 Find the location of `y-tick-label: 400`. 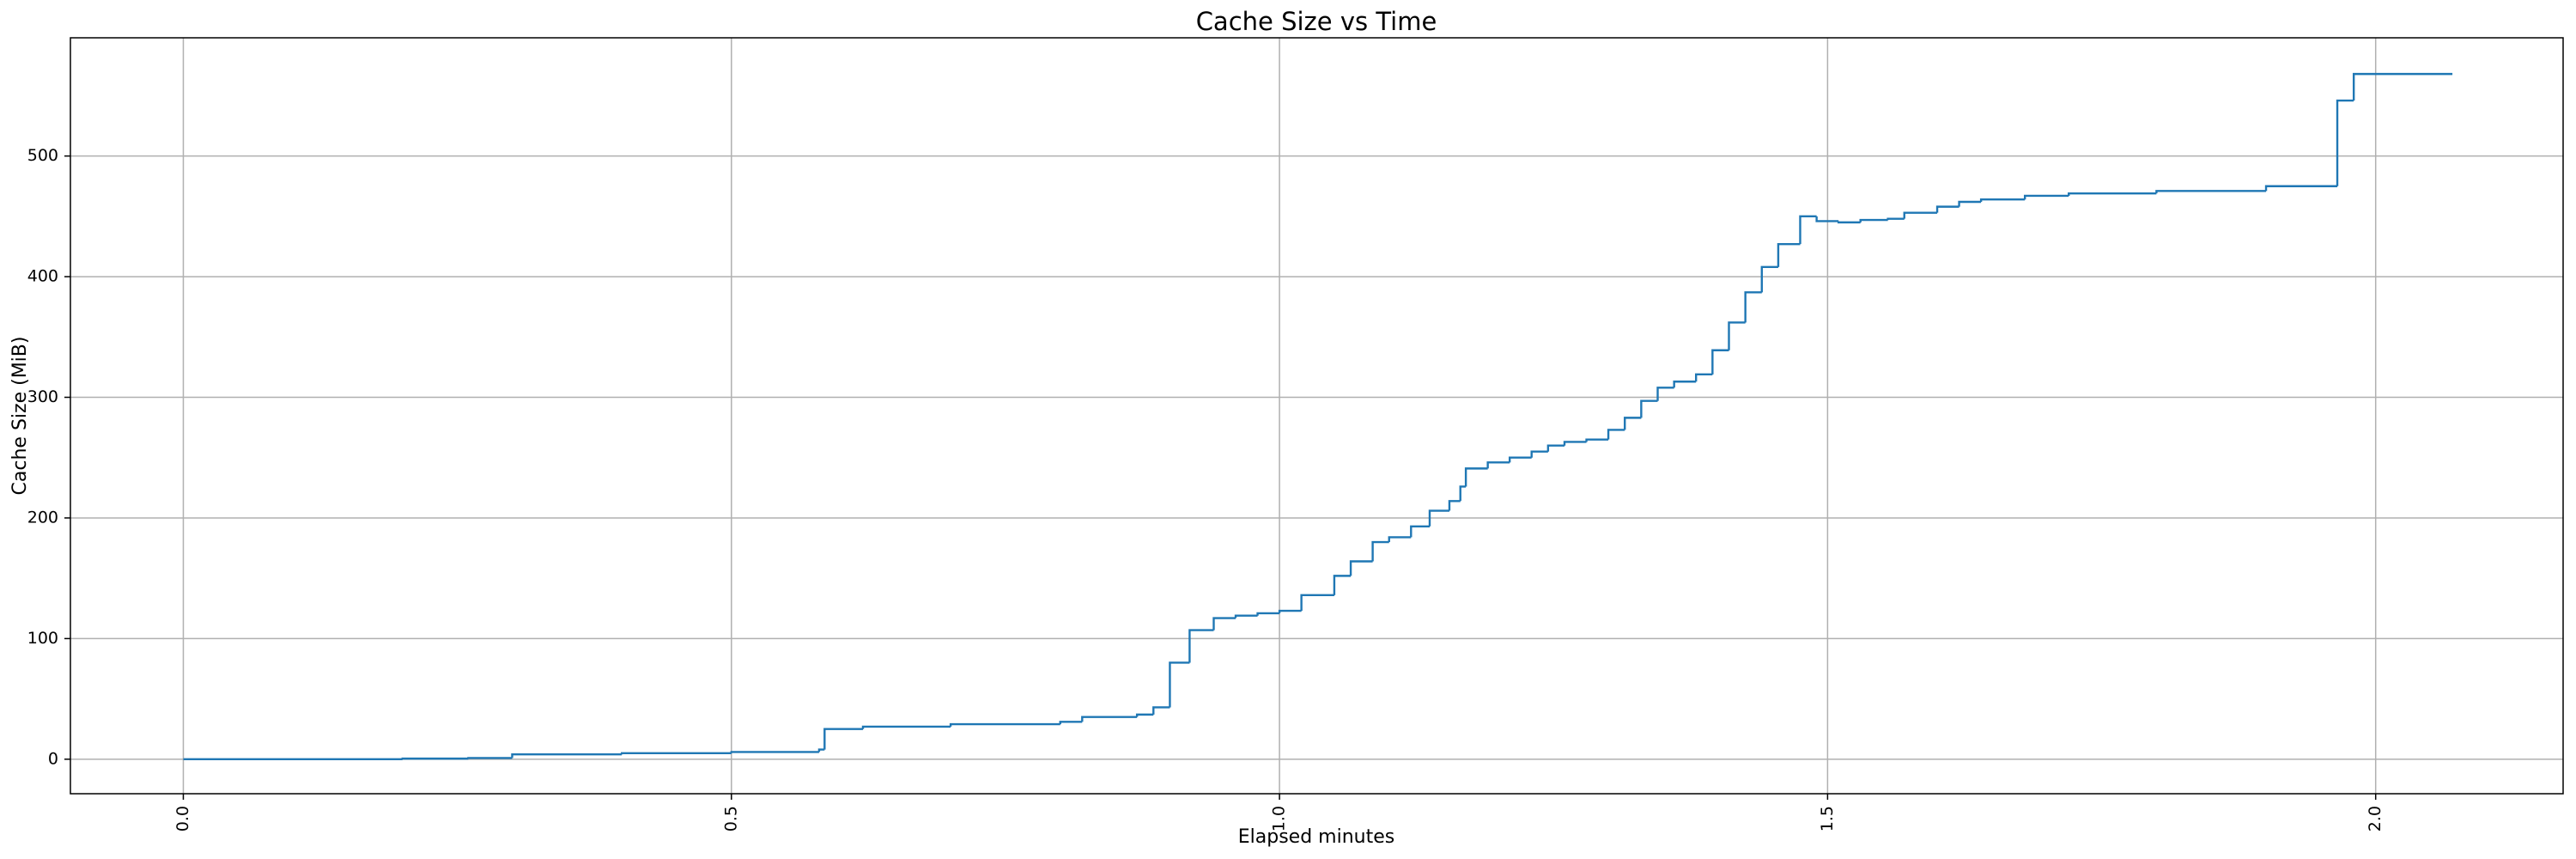

y-tick-label: 400 is located at coordinates (42, 276).